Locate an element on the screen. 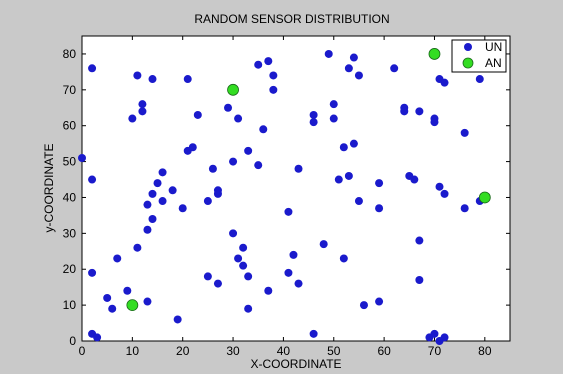 Image resolution: width=563 pixels, height=374 pixels. x-tick-label: 70 is located at coordinates (435, 351).